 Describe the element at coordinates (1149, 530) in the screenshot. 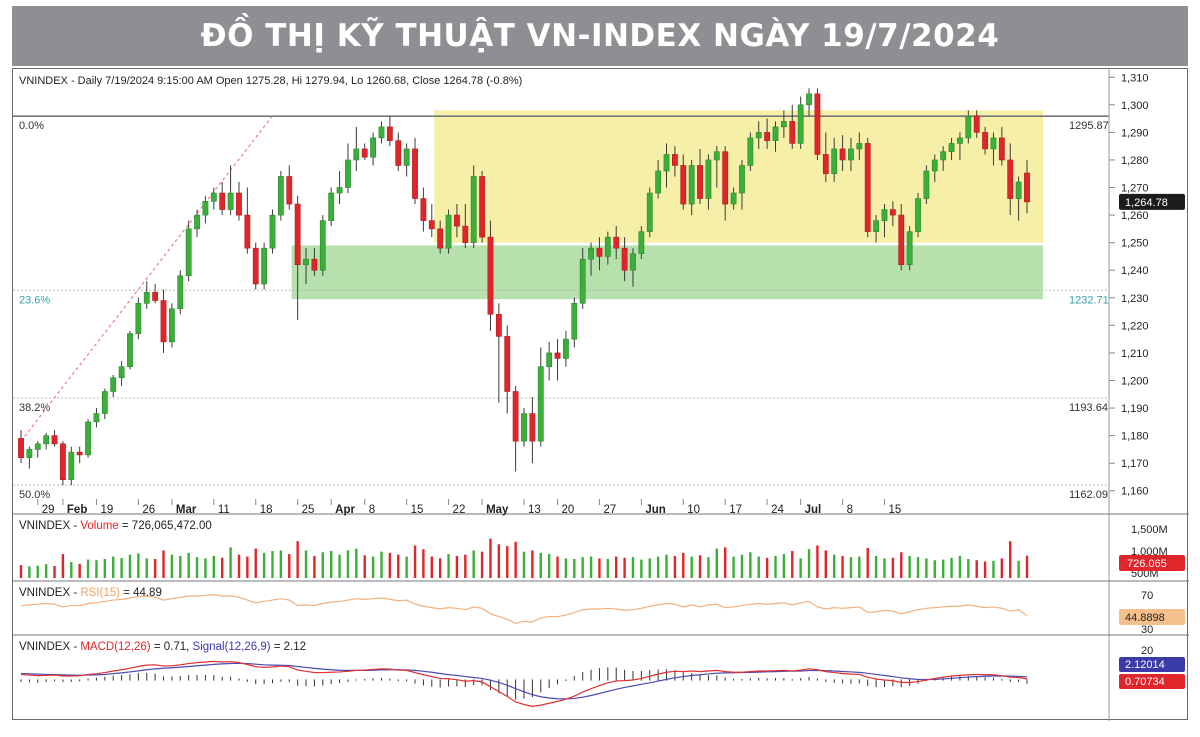

I see `volume-tick: 1,500M` at that location.